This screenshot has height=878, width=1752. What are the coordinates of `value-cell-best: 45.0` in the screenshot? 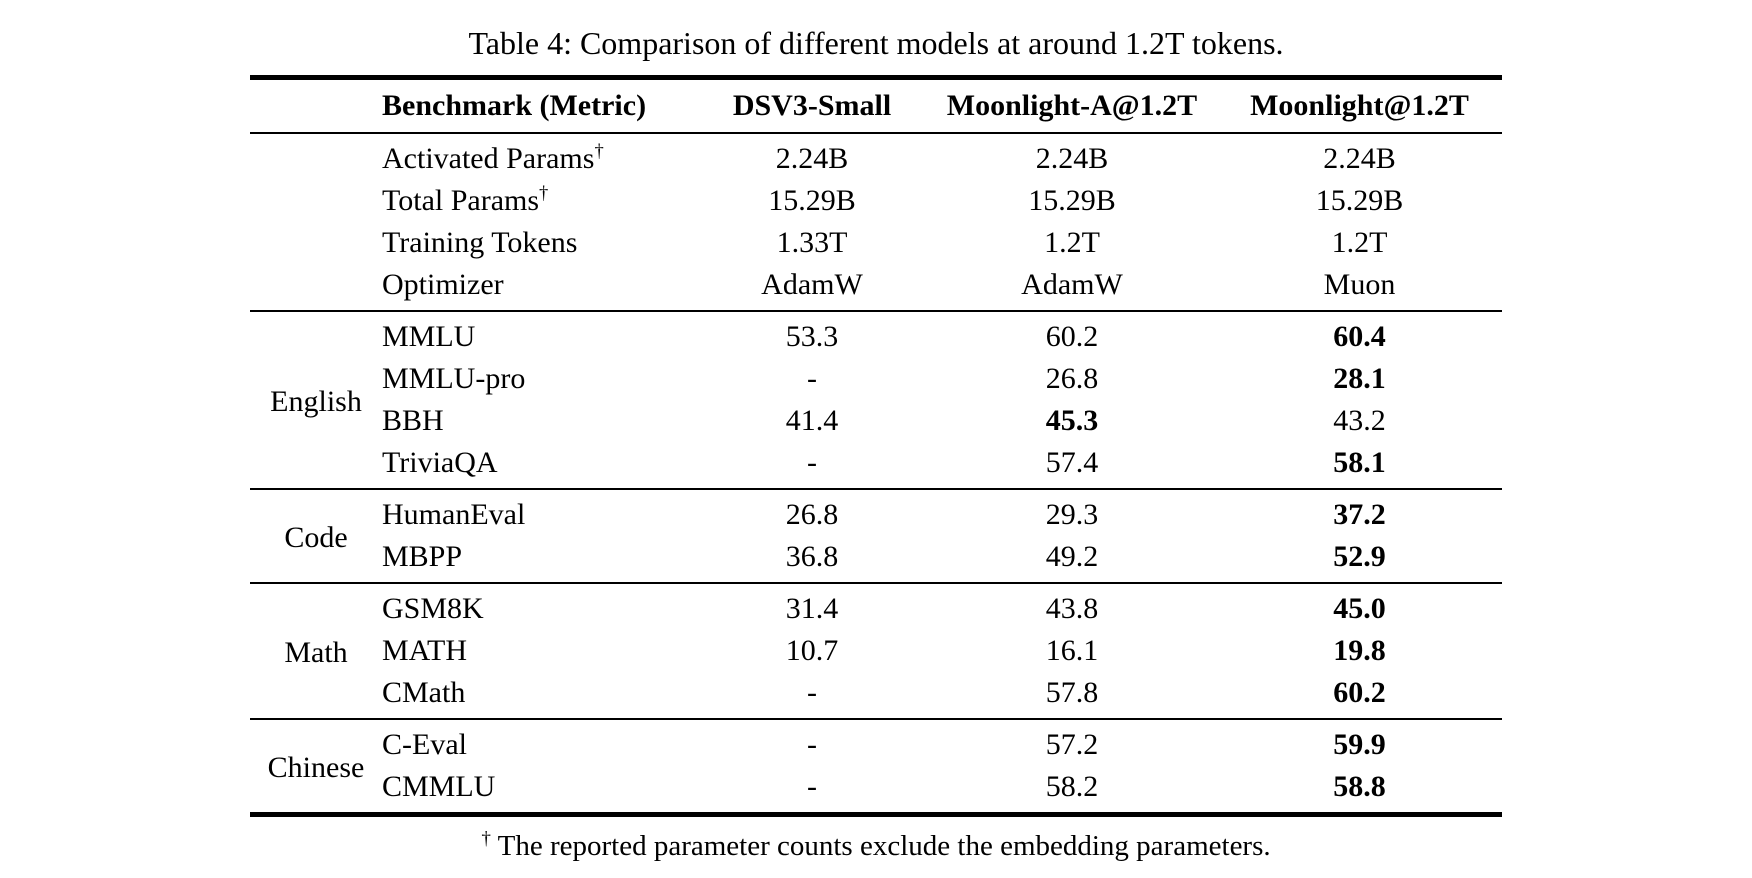 It's located at (1359, 608).